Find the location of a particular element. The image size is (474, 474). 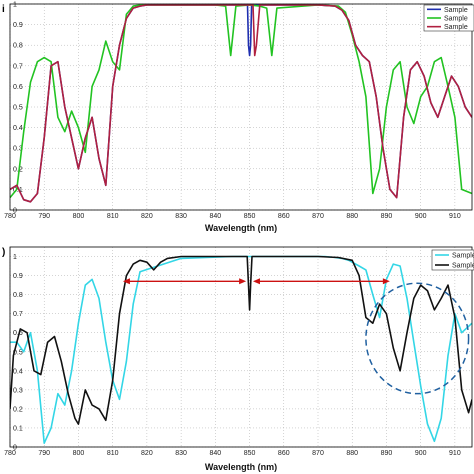

highlight-ellipse is located at coordinates (417, 338).